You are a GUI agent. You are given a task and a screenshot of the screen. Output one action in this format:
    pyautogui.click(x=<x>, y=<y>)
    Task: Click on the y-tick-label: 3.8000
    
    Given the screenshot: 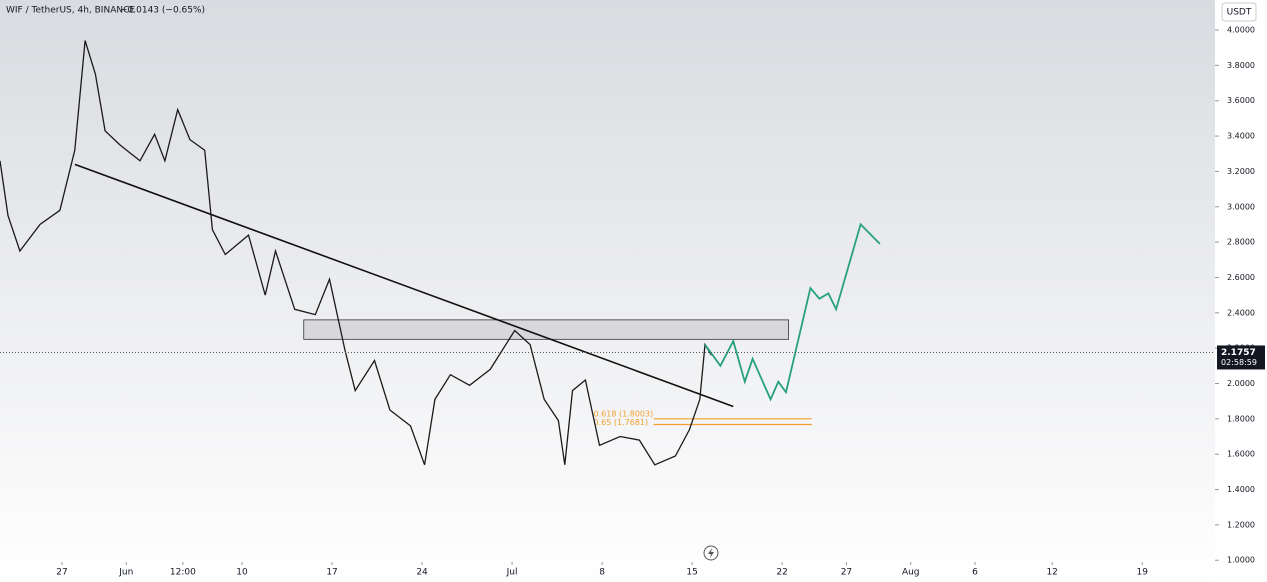 What is the action you would take?
    pyautogui.click(x=1241, y=65)
    